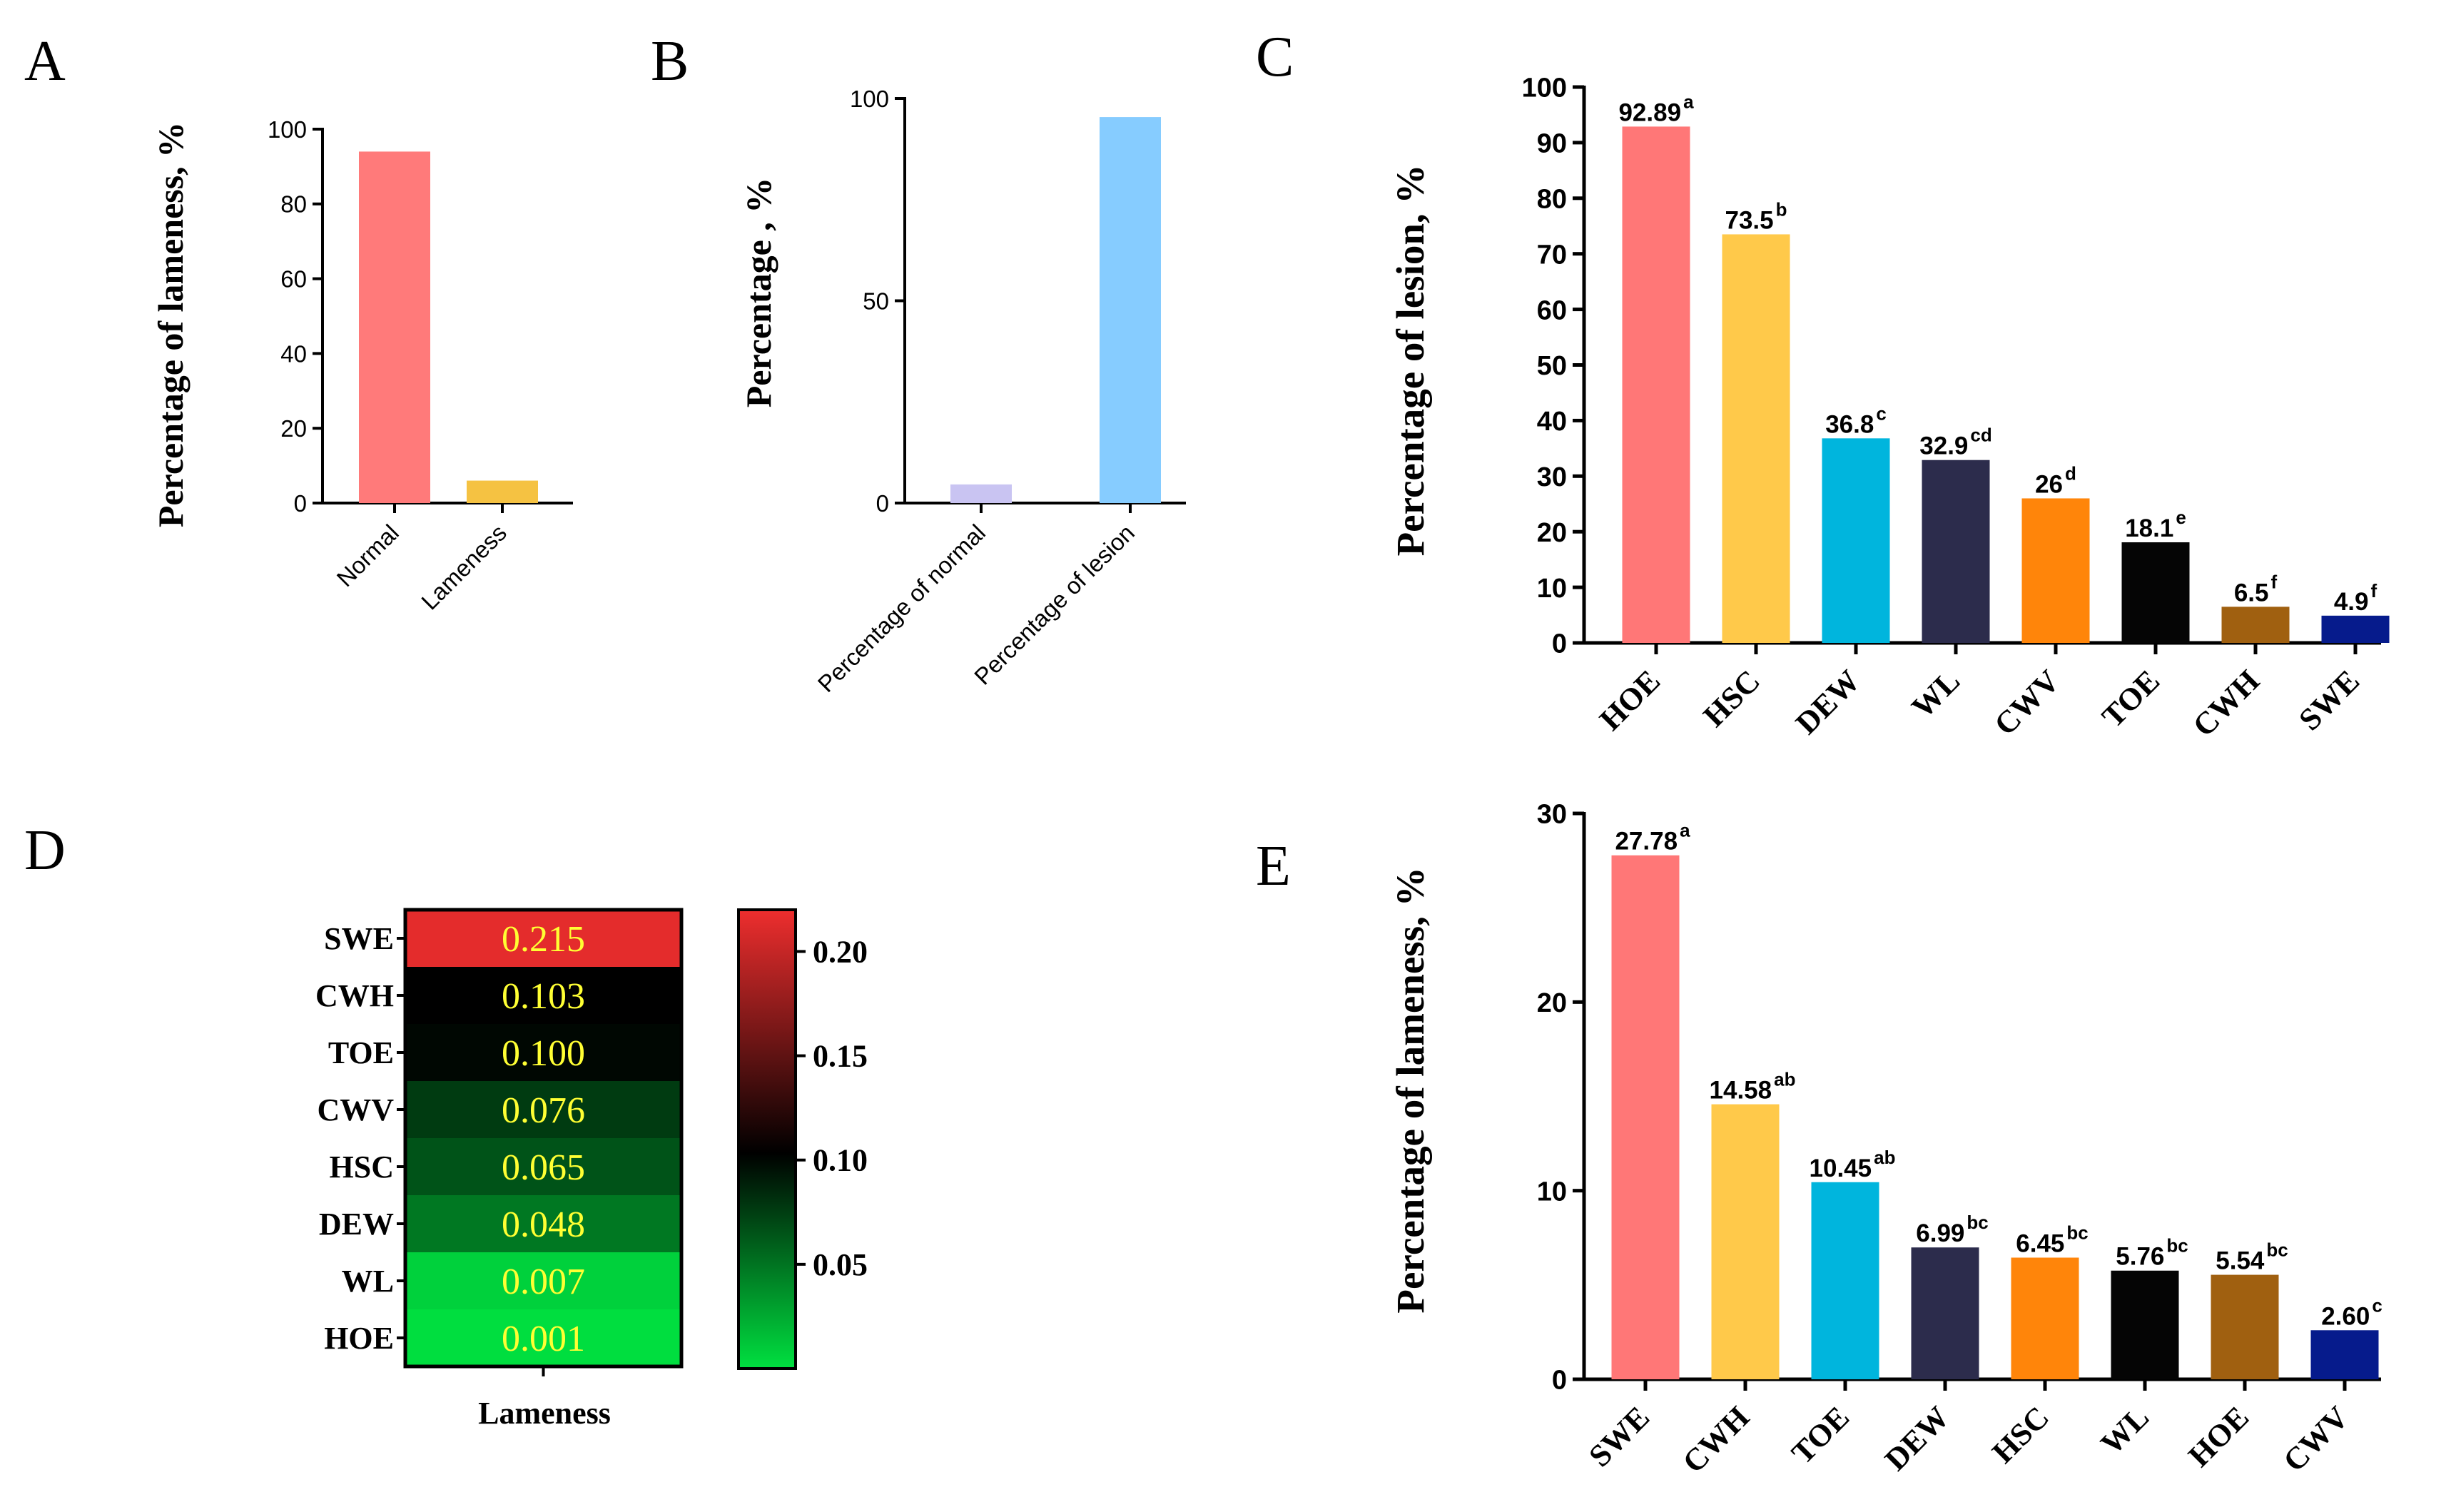  What do you see at coordinates (2026, 702) in the screenshot?
I see `panel-c-category-label: CWV` at bounding box center [2026, 702].